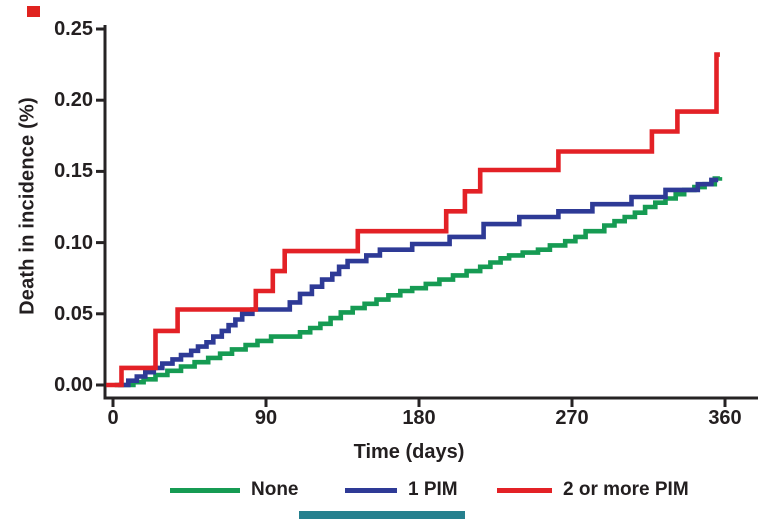  Describe the element at coordinates (409, 452) in the screenshot. I see `x-axis-title: Time (days)` at that location.